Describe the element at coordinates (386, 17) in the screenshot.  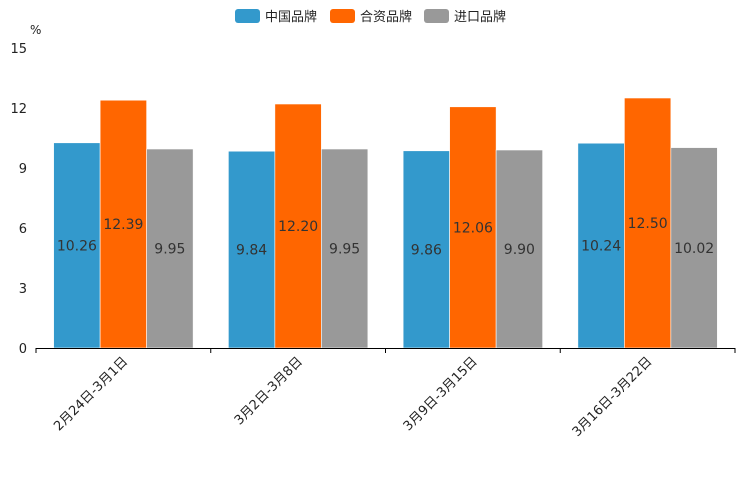
I see `legend-label-2: 合资品牌` at that location.